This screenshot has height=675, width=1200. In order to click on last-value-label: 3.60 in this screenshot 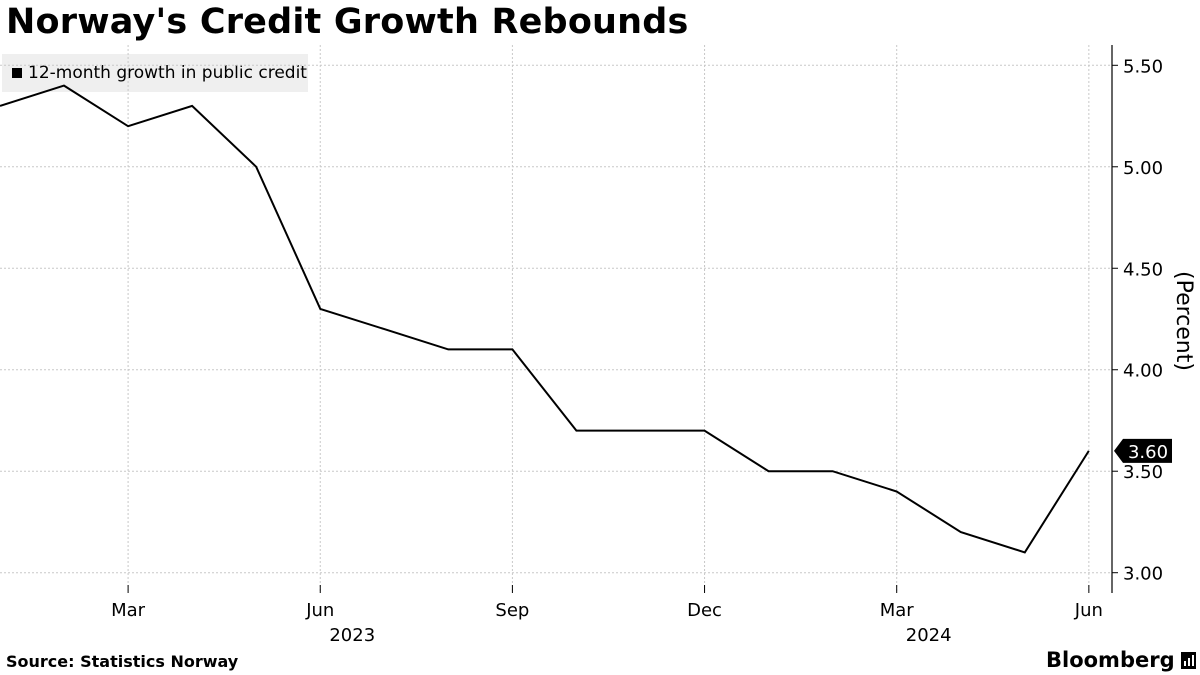, I will do `click(1148, 452)`.